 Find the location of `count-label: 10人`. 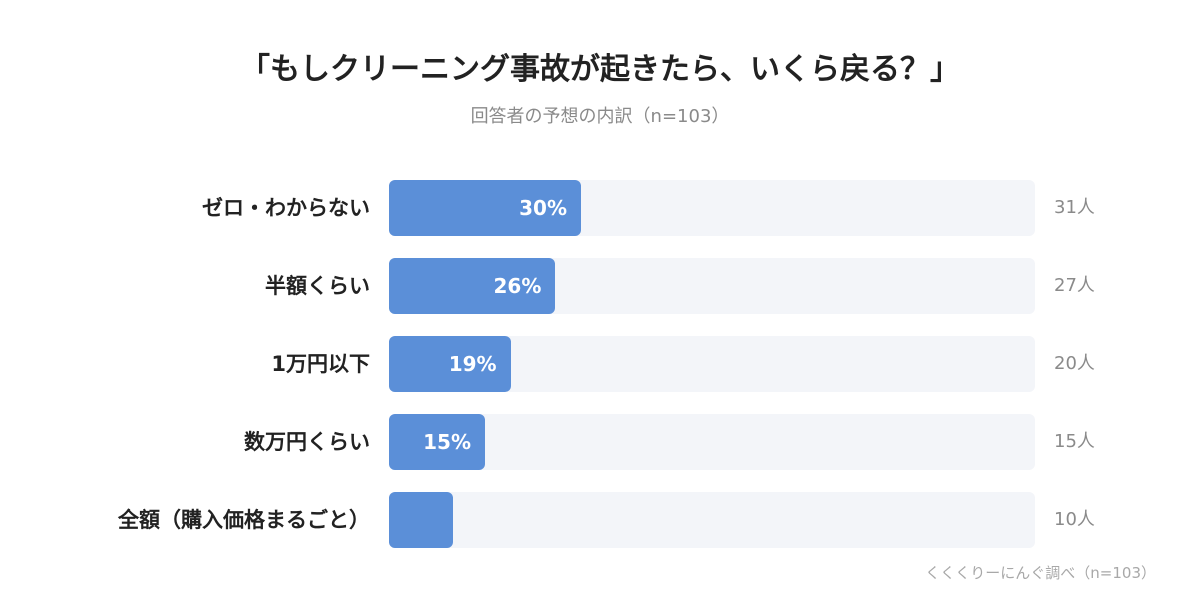

count-label: 10人 is located at coordinates (1074, 519).